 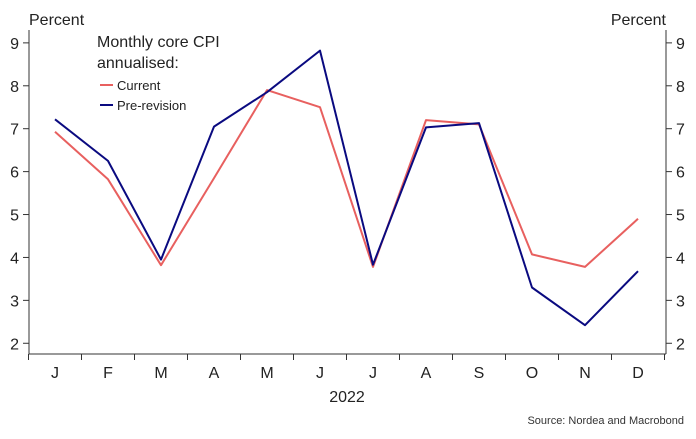 I want to click on x-tick-label: S, so click(x=479, y=373).